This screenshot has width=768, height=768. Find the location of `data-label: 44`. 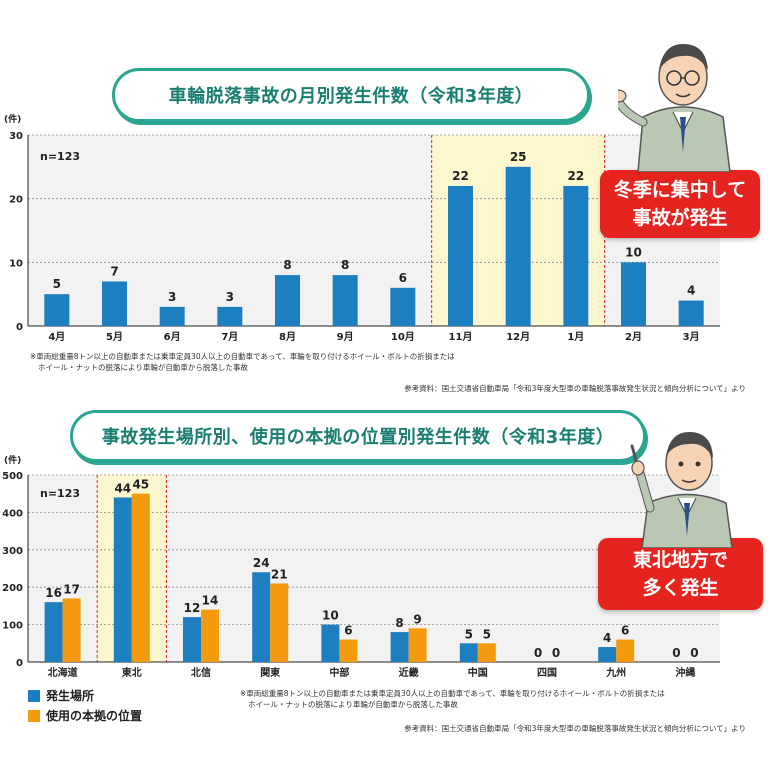

data-label: 44 is located at coordinates (122, 488).